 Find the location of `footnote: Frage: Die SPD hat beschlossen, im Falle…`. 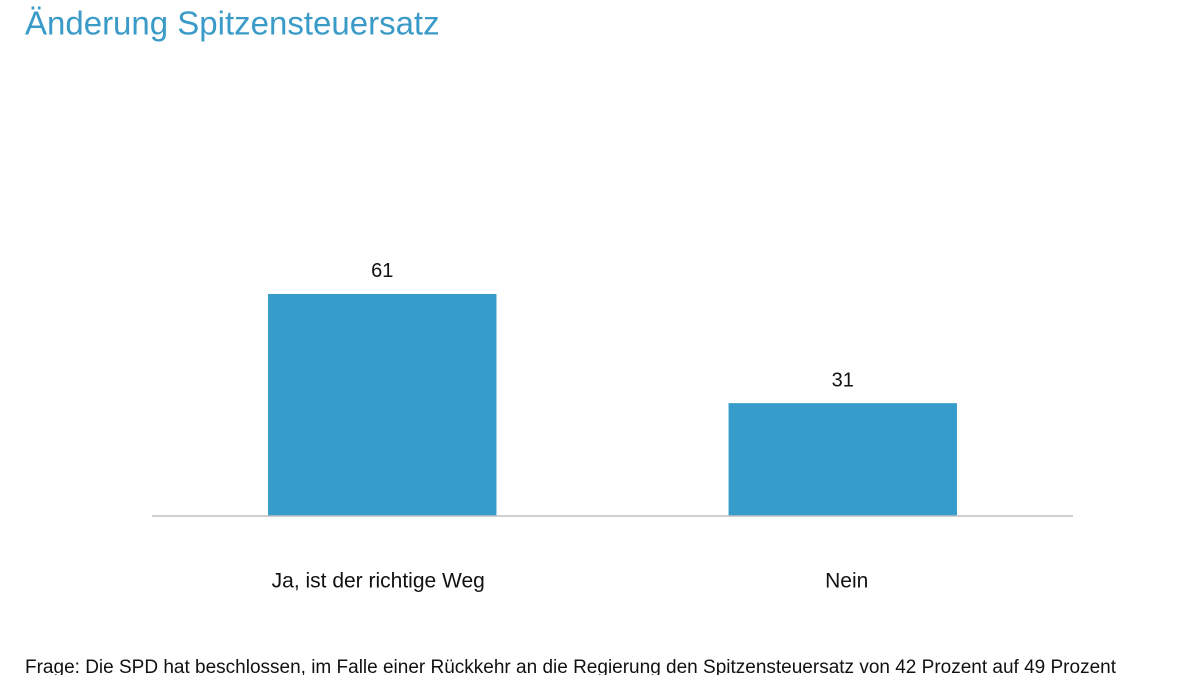

footnote: Frage: Die SPD hat beschlossen, im Falle… is located at coordinates (571, 666).